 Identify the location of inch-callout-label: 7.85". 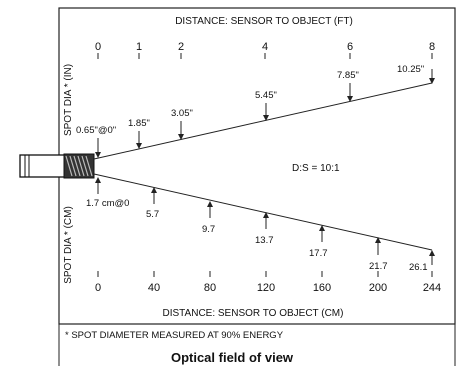
(348, 75).